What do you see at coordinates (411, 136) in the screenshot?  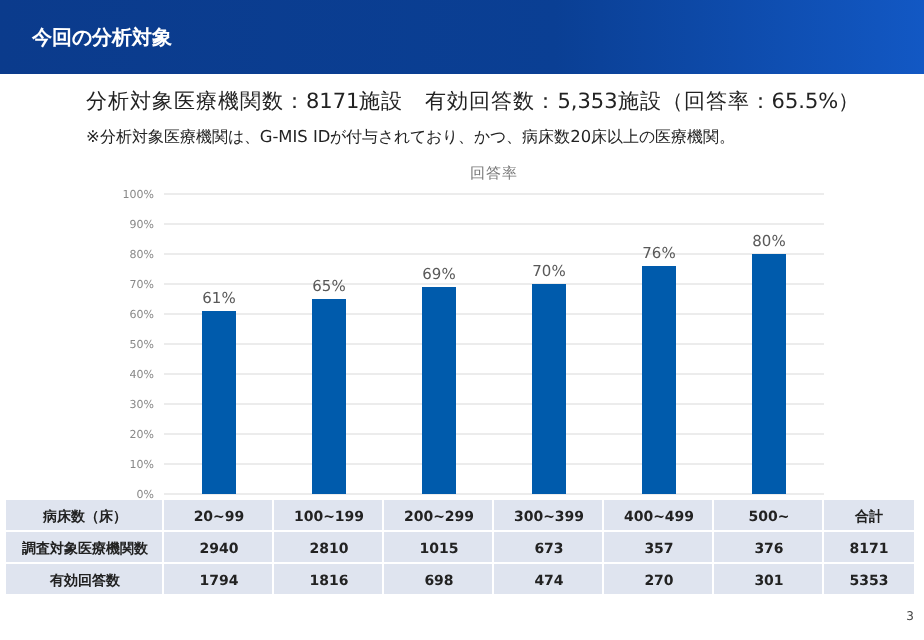 I see `text: ※分析対象医療機関は、G-MIS IDが付与されており、かつ、病床数20床以上の医療機関。` at bounding box center [411, 136].